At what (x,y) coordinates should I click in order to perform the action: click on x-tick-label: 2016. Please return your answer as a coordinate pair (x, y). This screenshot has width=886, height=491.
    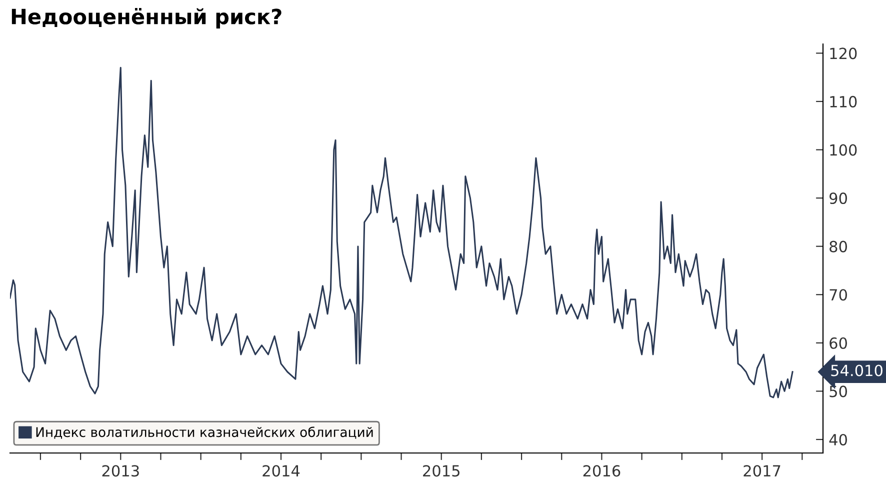
    Looking at the image, I should click on (601, 471).